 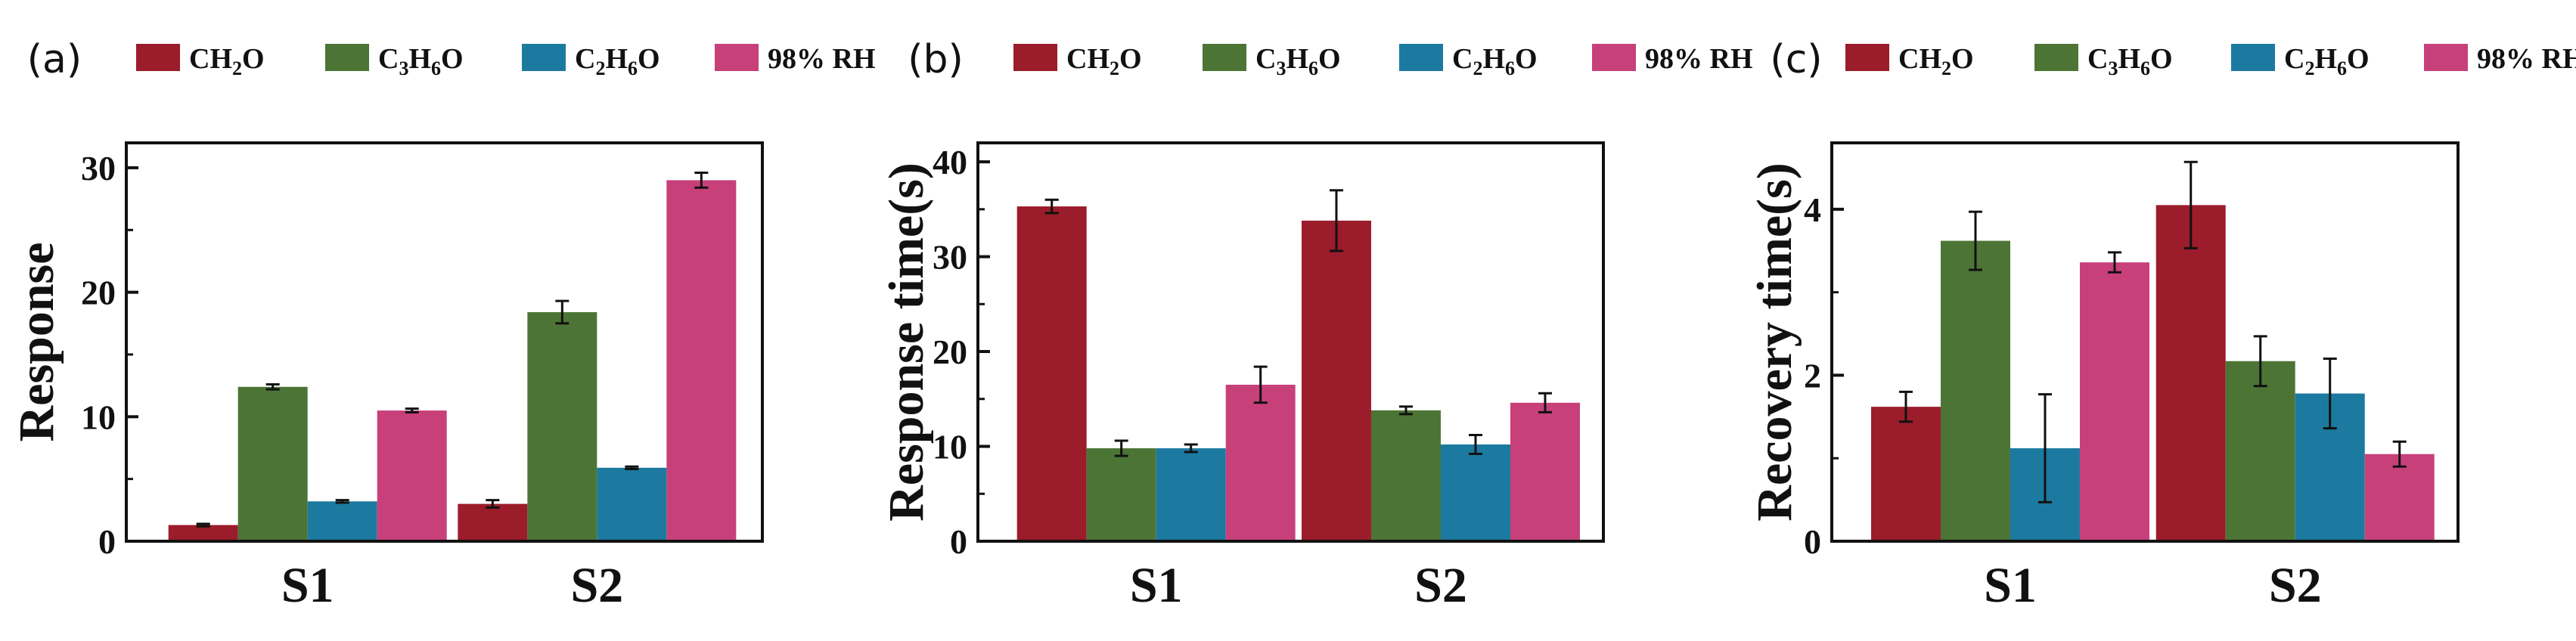 I want to click on y-tick-label: 2, so click(x=1812, y=375).